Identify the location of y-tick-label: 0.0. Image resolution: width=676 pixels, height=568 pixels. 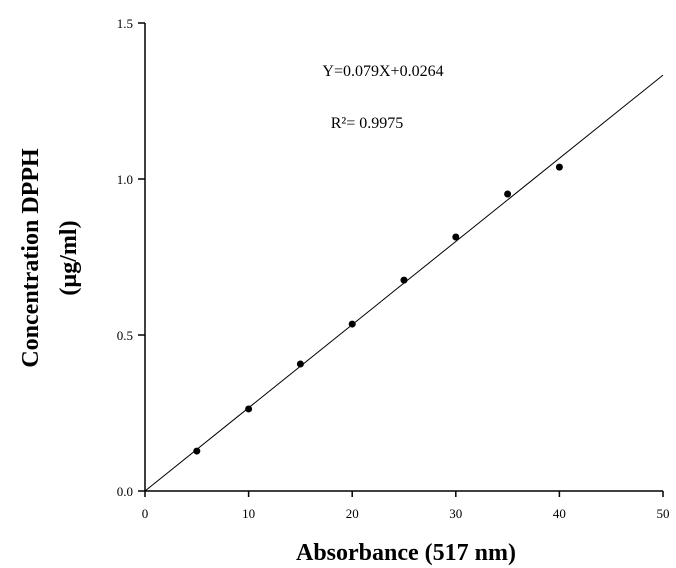
(125, 491).